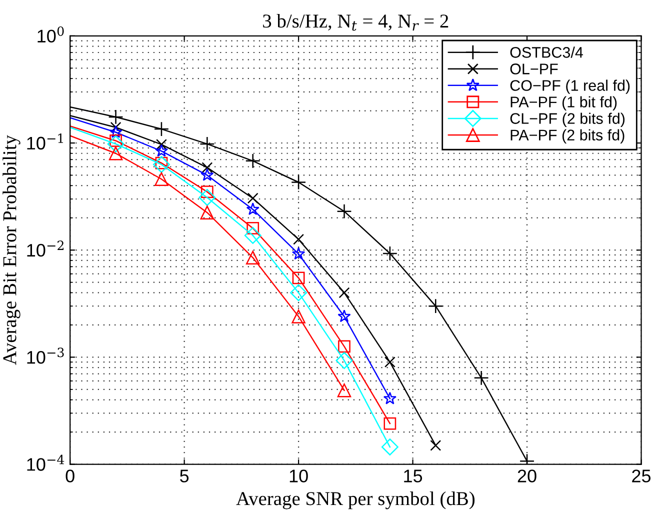 The width and height of the screenshot is (655, 513). What do you see at coordinates (567, 119) in the screenshot?
I see `legend-label: CL−PF (2 bits fd)` at bounding box center [567, 119].